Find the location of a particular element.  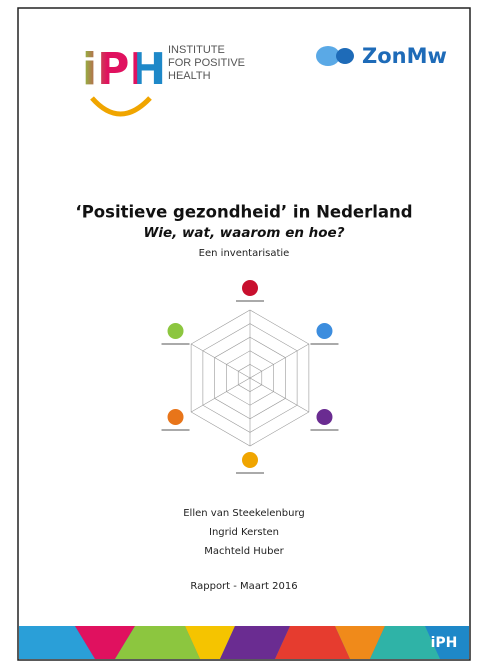

institute-line: FOR POSITIVE is located at coordinates (206, 63).